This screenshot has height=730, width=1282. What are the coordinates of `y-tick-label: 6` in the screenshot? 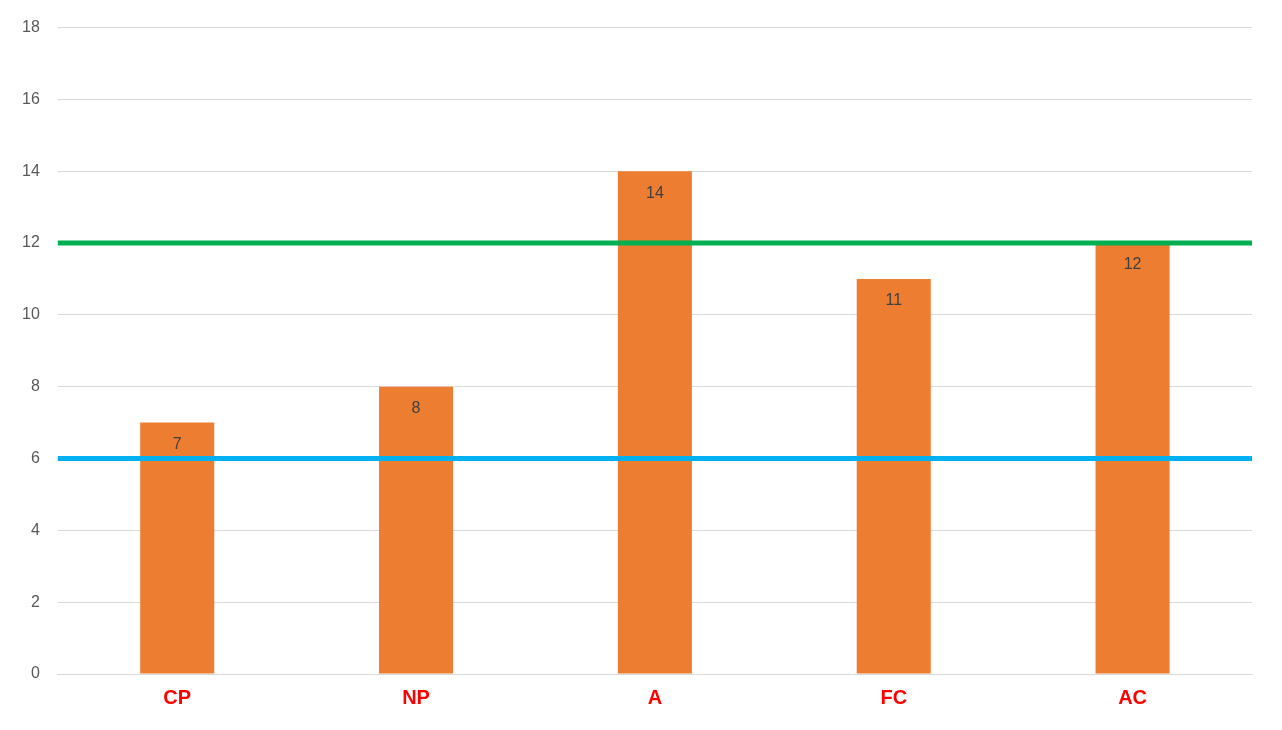 It's located at (35, 457).